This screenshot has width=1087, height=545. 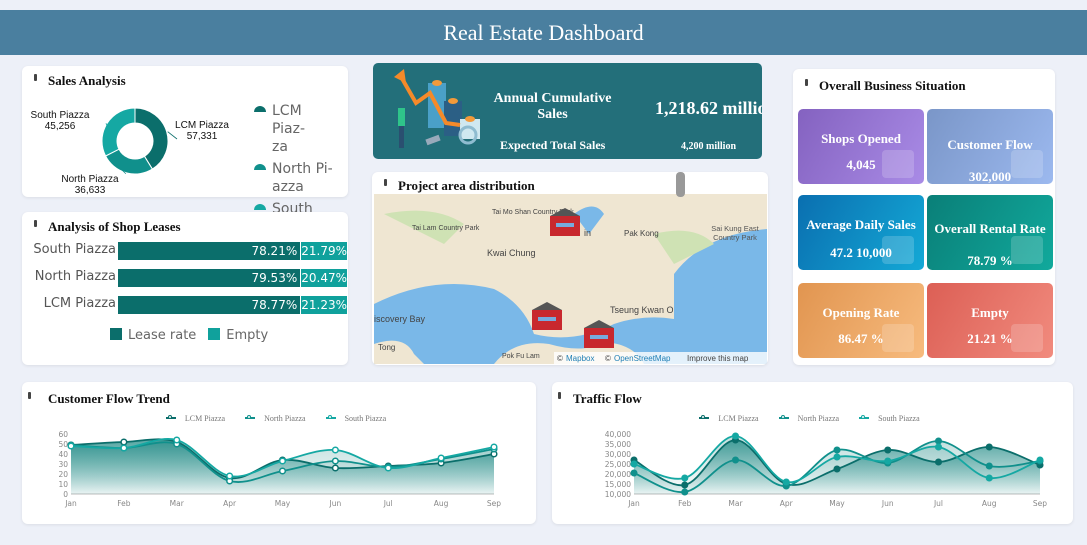 I want to click on tile-label: Overall Rental Rate, so click(x=990, y=228).